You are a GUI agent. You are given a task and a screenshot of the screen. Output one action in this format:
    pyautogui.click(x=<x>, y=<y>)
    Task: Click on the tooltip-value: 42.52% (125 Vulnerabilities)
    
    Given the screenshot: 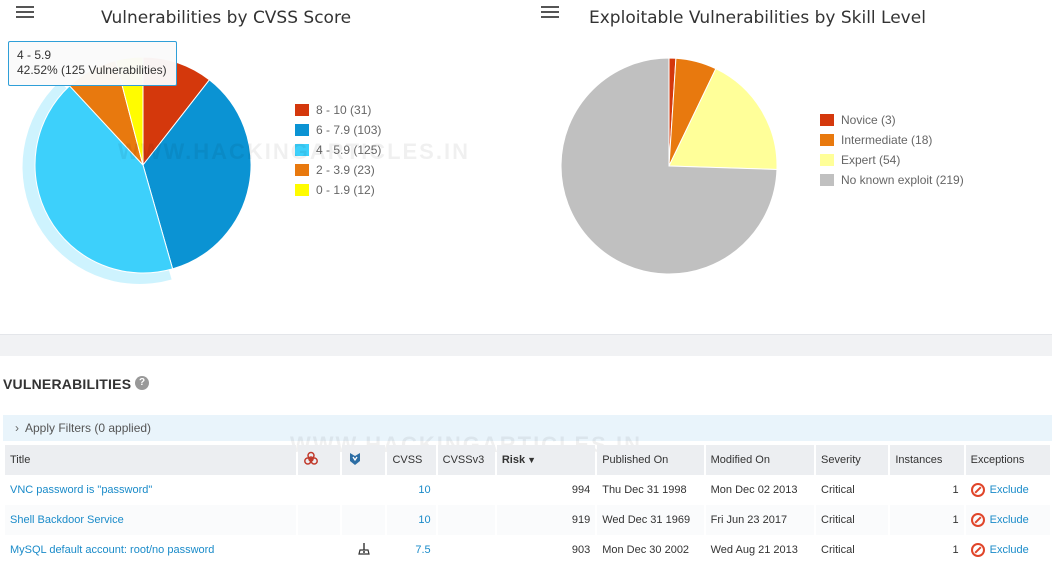 What is the action you would take?
    pyautogui.click(x=92, y=70)
    